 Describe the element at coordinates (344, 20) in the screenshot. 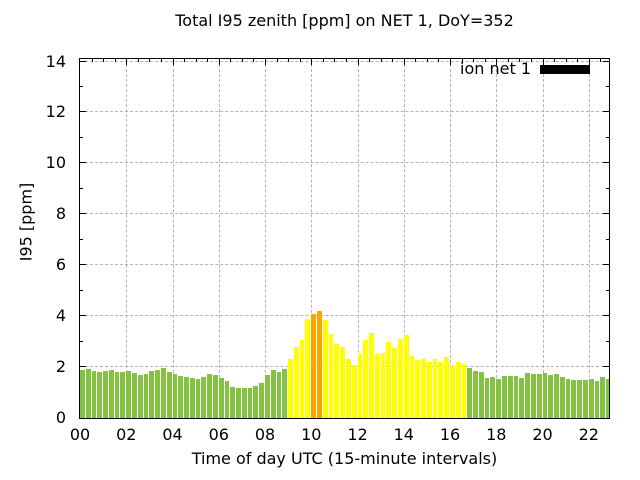

I see `chart-title: Total I95 zenith [ppm] on NET 1, DoY=352` at that location.